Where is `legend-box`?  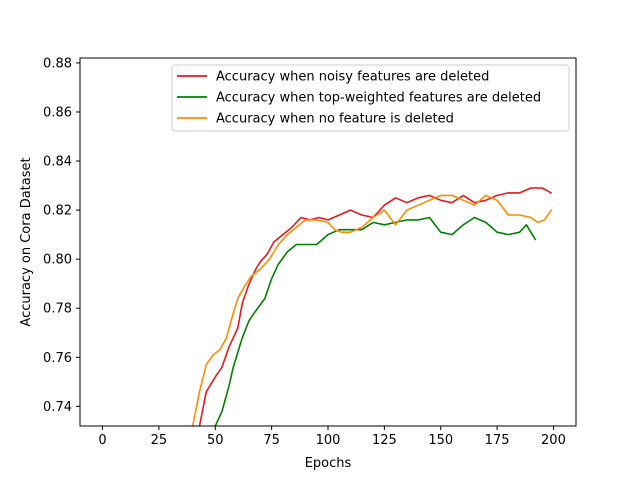
legend-box is located at coordinates (370, 98).